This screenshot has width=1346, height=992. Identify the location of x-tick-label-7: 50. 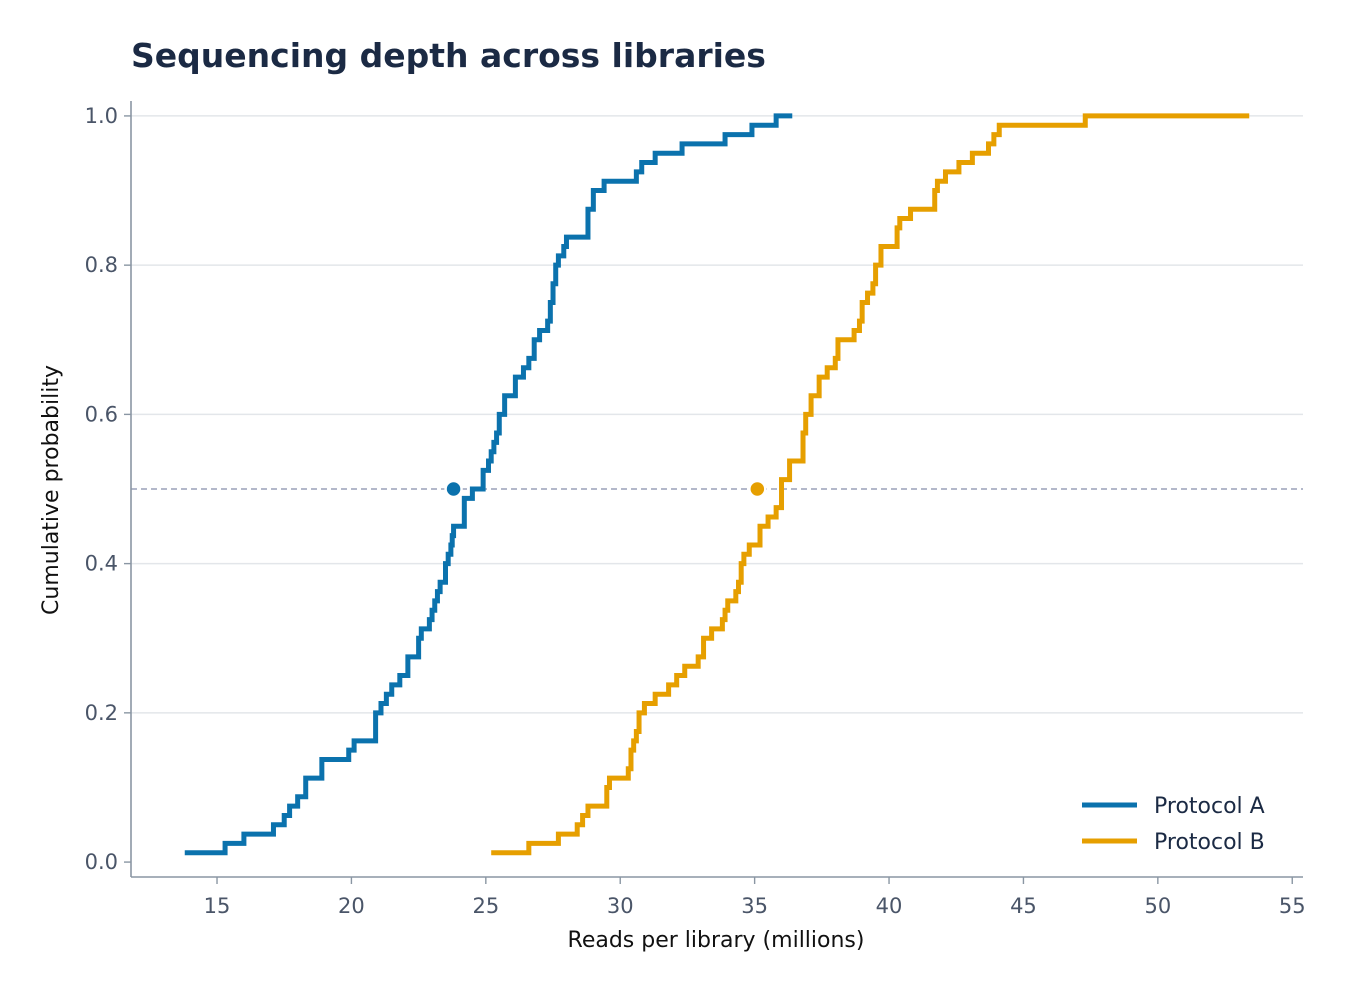
(1157, 906).